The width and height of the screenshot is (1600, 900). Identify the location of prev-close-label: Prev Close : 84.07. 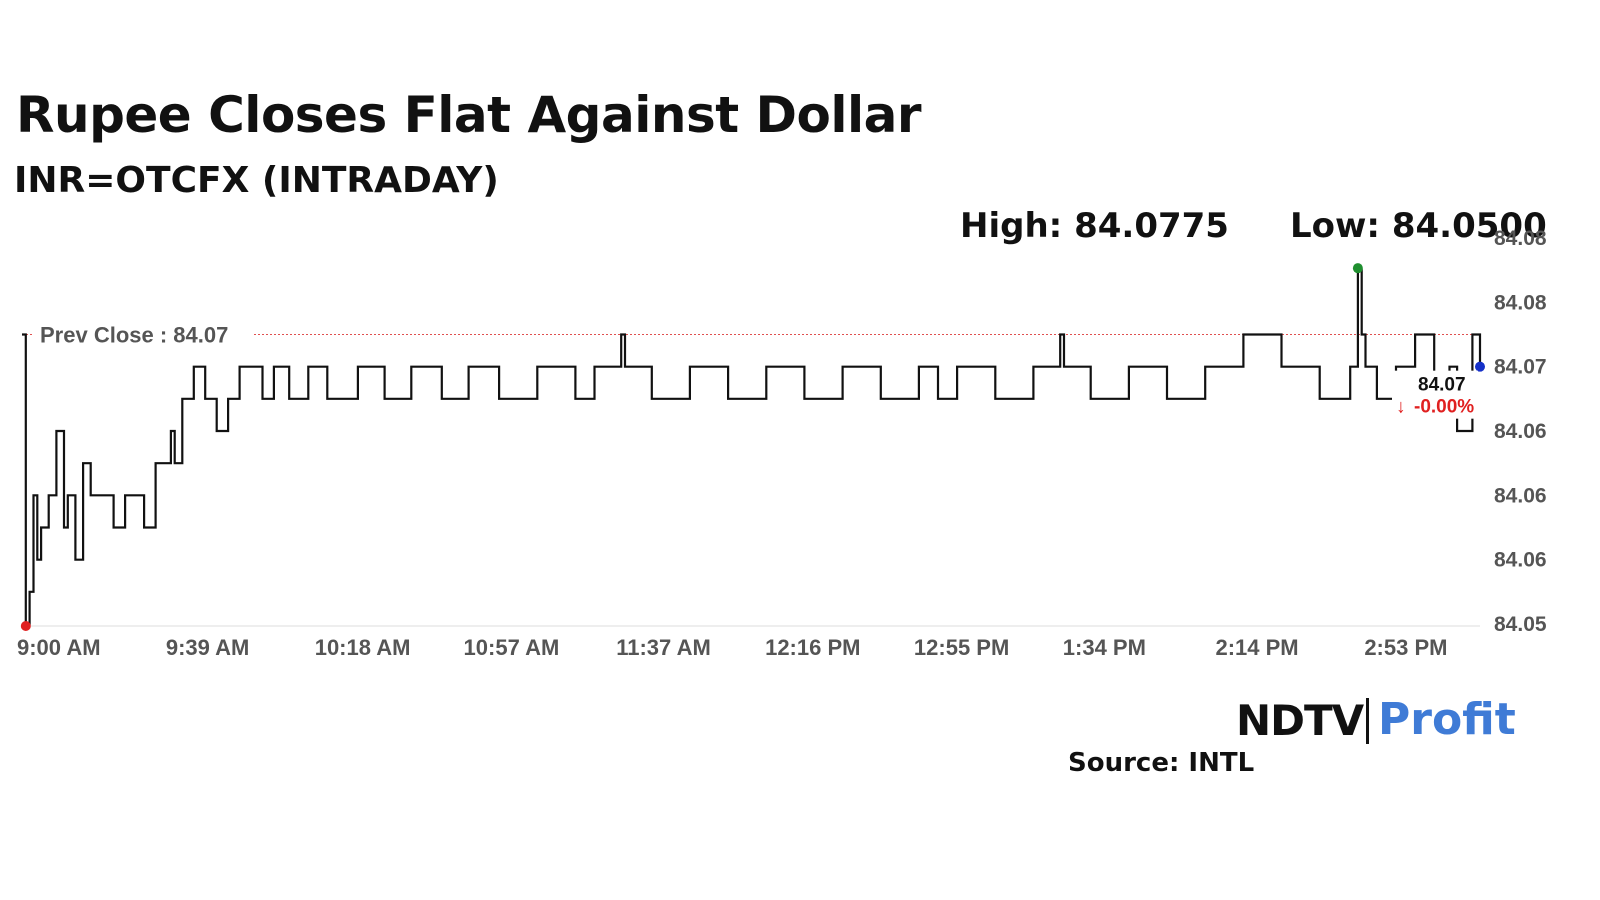
(134, 335).